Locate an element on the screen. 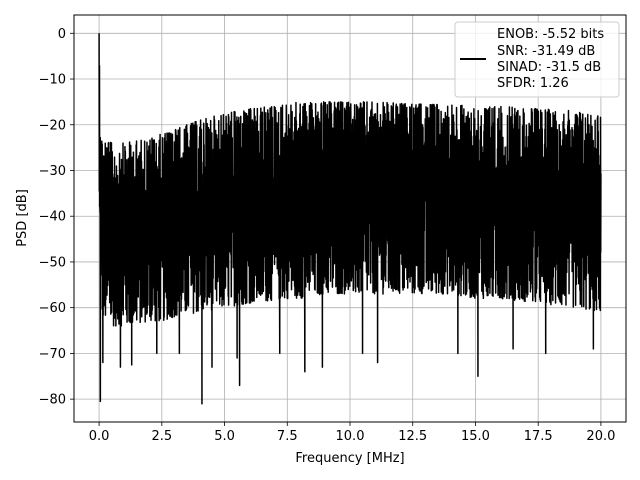 This screenshot has height=480, width=640. x-tick-label: 15.0 is located at coordinates (475, 436).